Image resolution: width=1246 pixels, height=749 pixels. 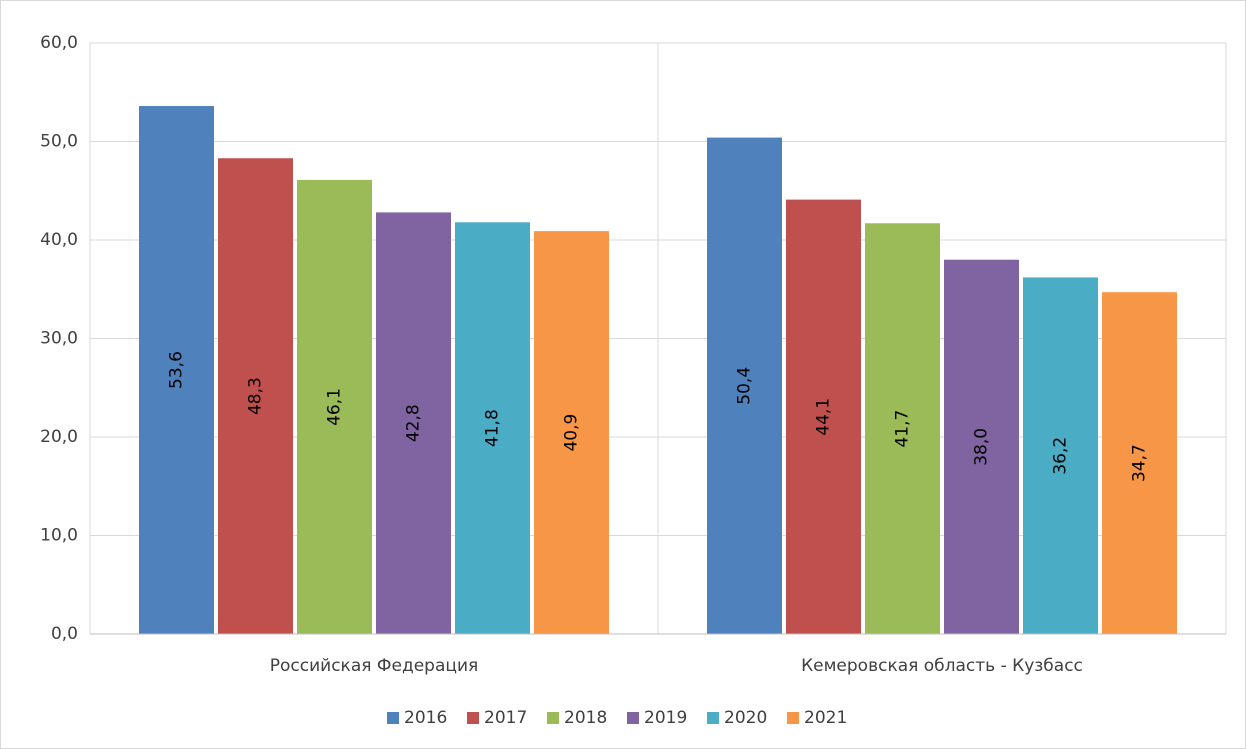 I want to click on x-tick-label: Кемеровская область - Кузбасс, so click(x=942, y=666).